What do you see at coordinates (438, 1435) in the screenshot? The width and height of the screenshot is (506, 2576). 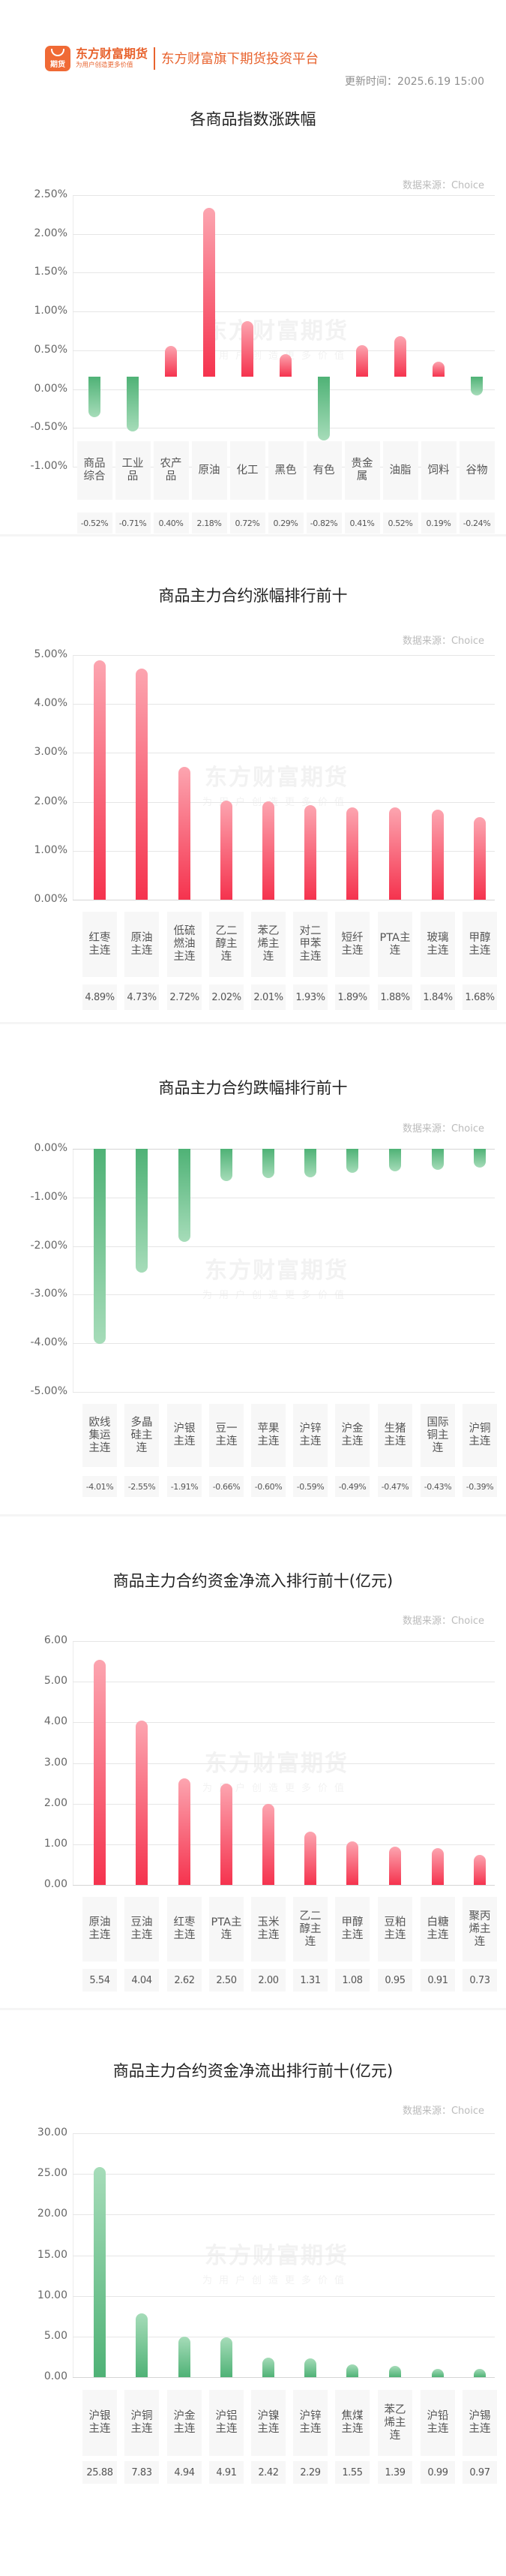 I see `category-label: 国际铜主连` at bounding box center [438, 1435].